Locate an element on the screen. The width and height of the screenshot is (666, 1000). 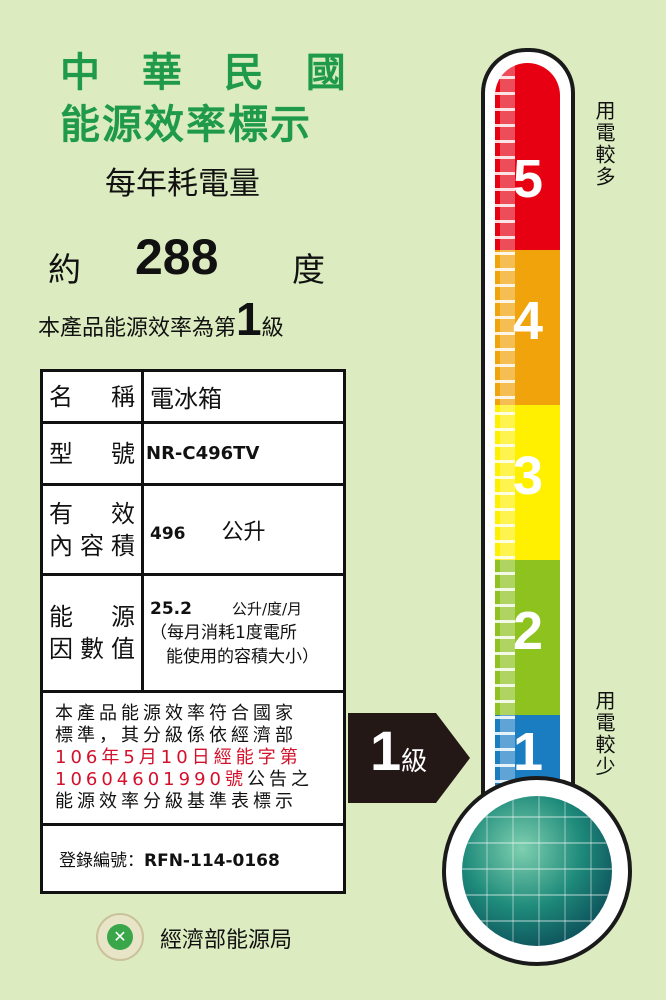
title-country: 中 華 民 國 is located at coordinates (210, 73).